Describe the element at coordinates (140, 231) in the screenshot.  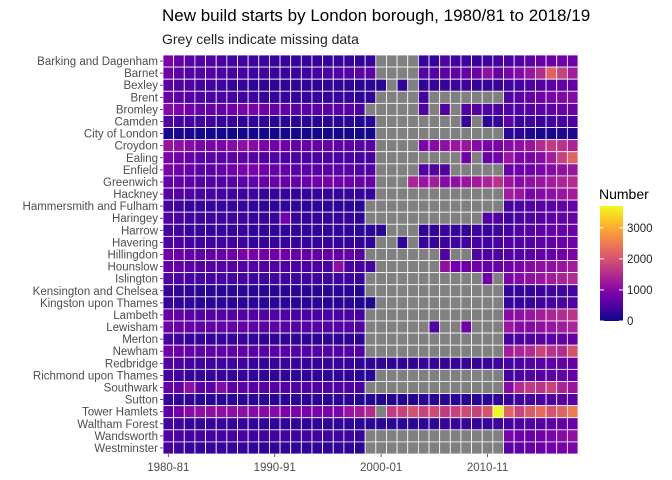
I see `y-tick-label: Harrow` at that location.